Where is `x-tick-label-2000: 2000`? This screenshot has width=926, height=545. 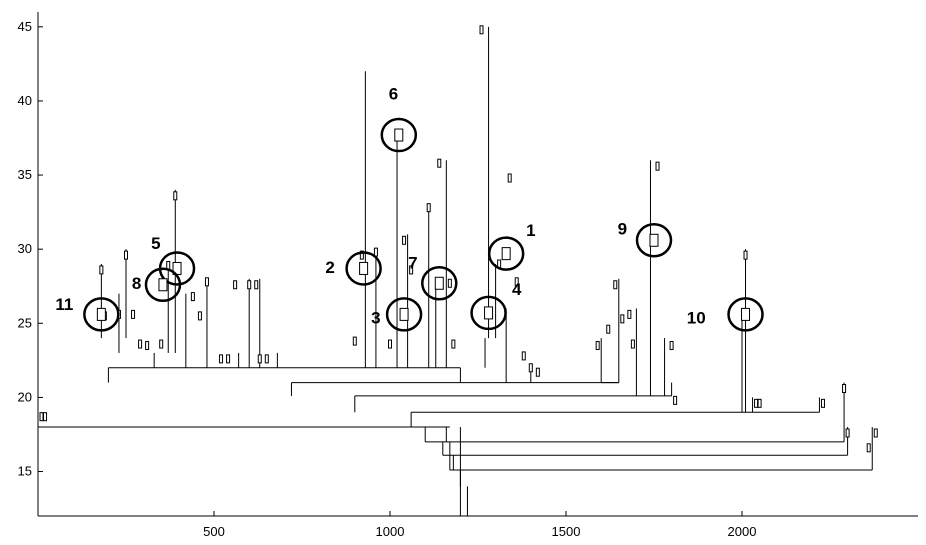 x-tick-label-2000: 2000 is located at coordinates (742, 531).